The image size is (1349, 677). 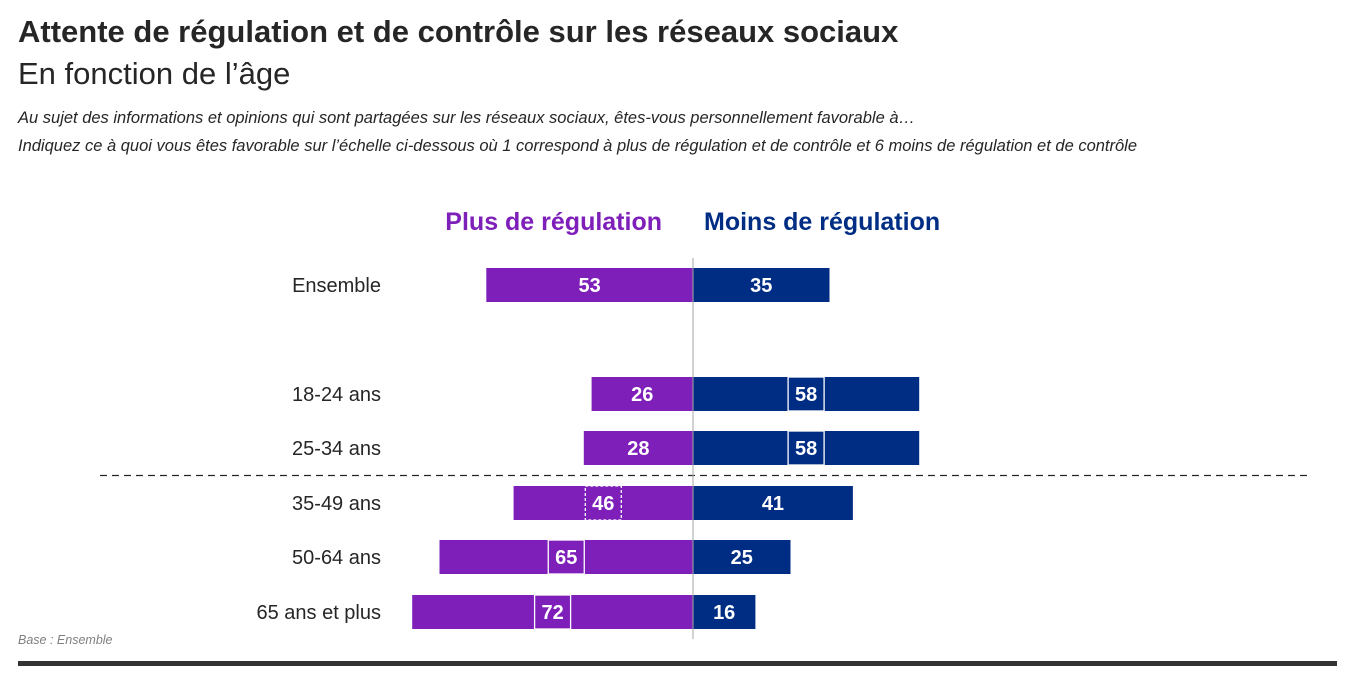 I want to click on legend-moins-de-regulation: Moins de régulation, so click(x=822, y=222).